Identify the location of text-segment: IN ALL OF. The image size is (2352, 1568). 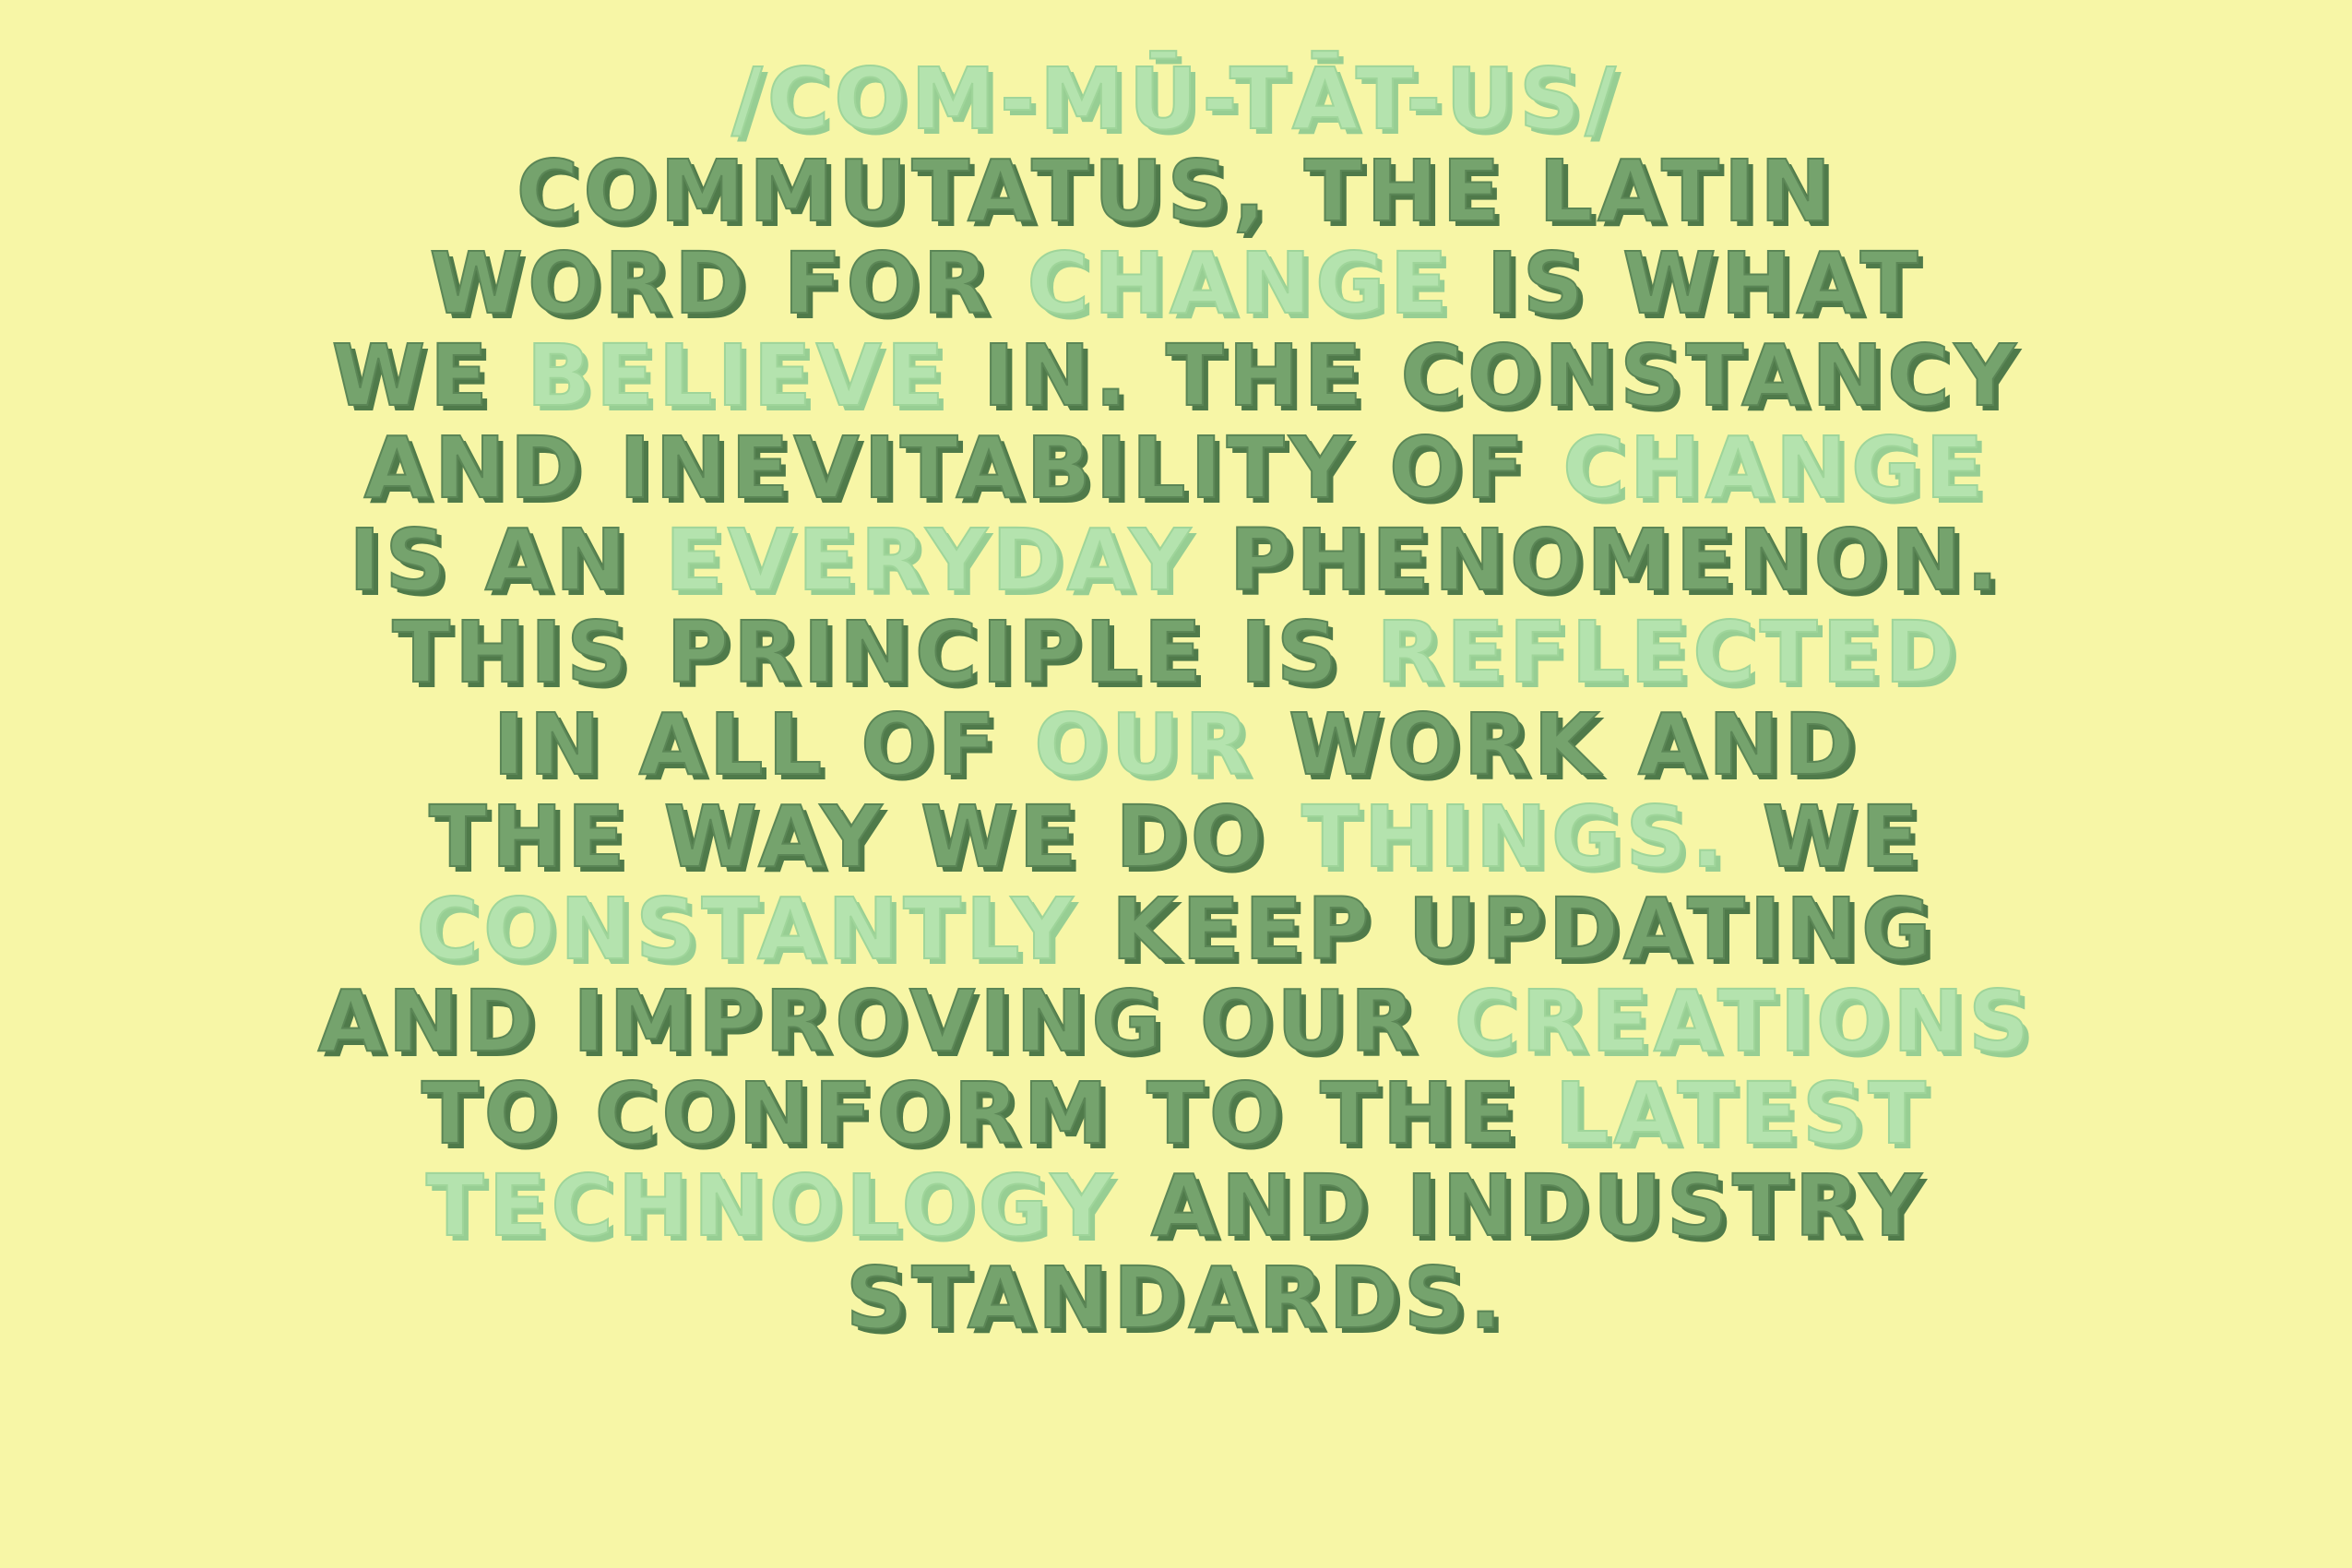
(763, 744).